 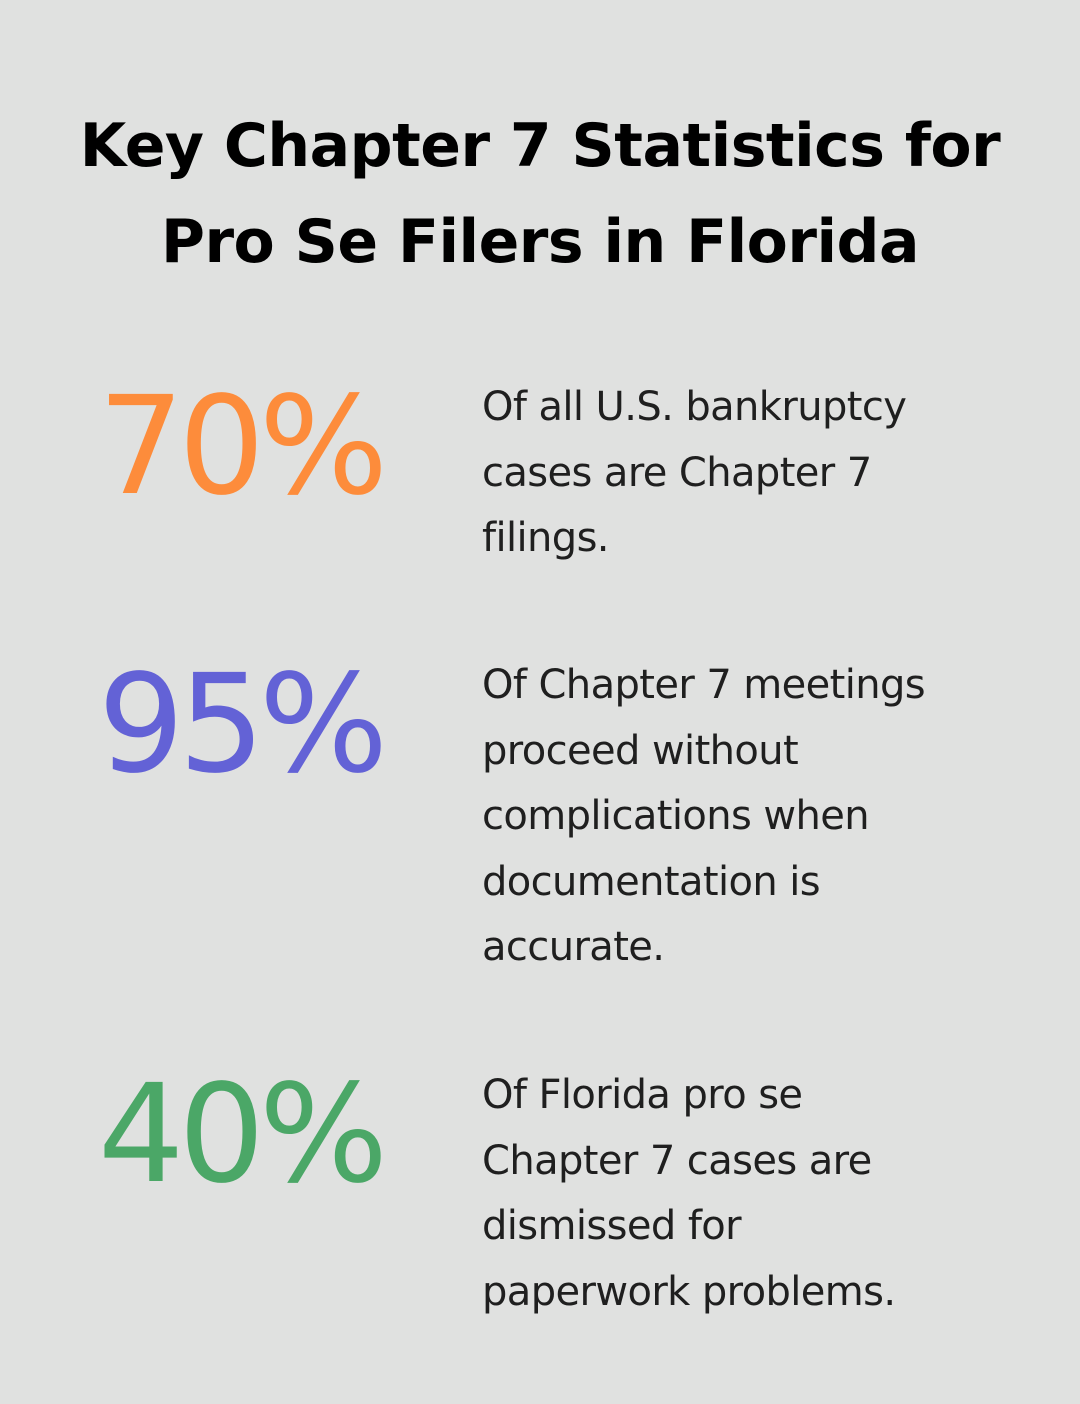 What do you see at coordinates (242, 447) in the screenshot?
I see `stat-value-70-percent: 70%` at bounding box center [242, 447].